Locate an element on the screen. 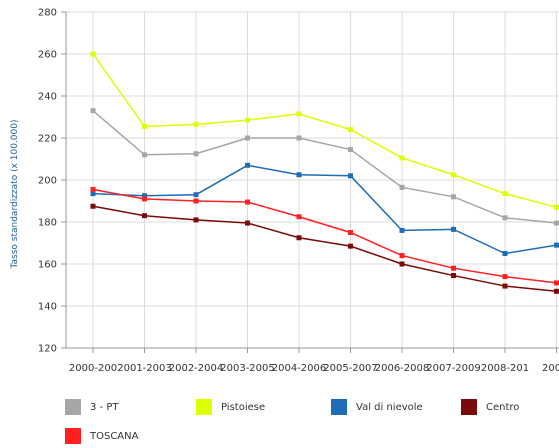 This screenshot has width=559, height=448. legend-label: Pistoiese is located at coordinates (243, 407).